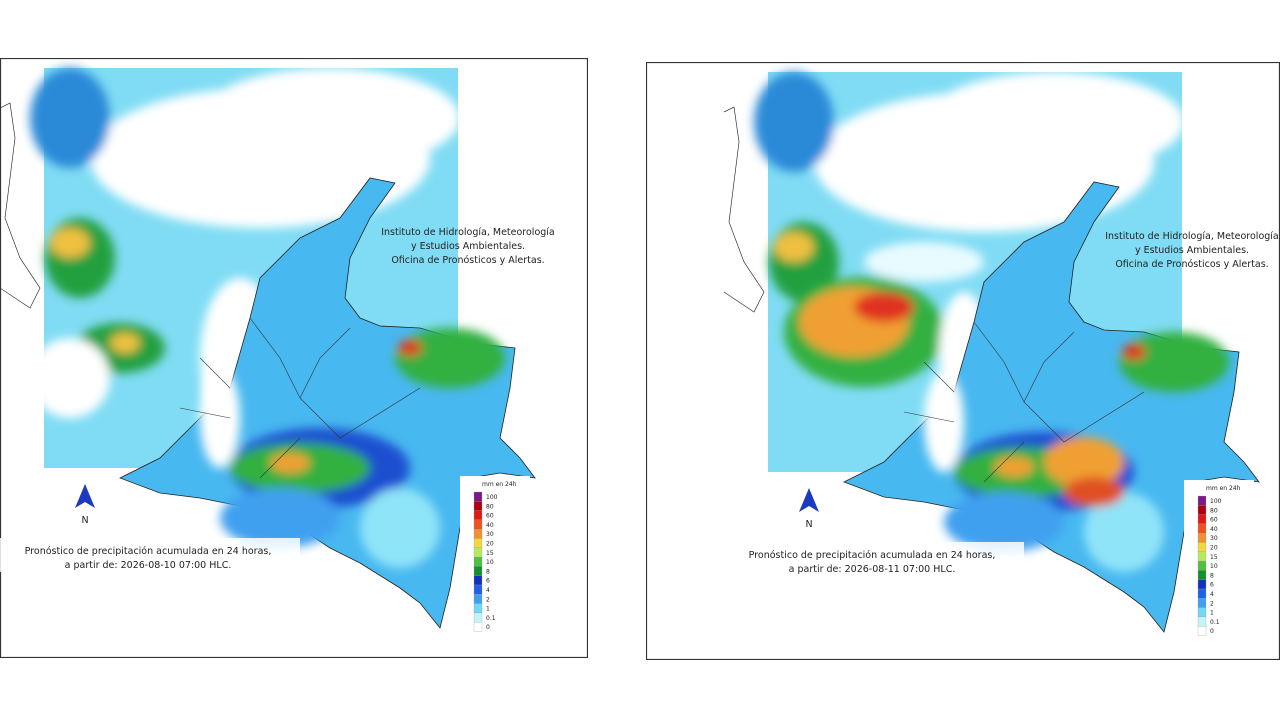  What do you see at coordinates (490, 516) in the screenshot?
I see `legend-label: 60` at bounding box center [490, 516].